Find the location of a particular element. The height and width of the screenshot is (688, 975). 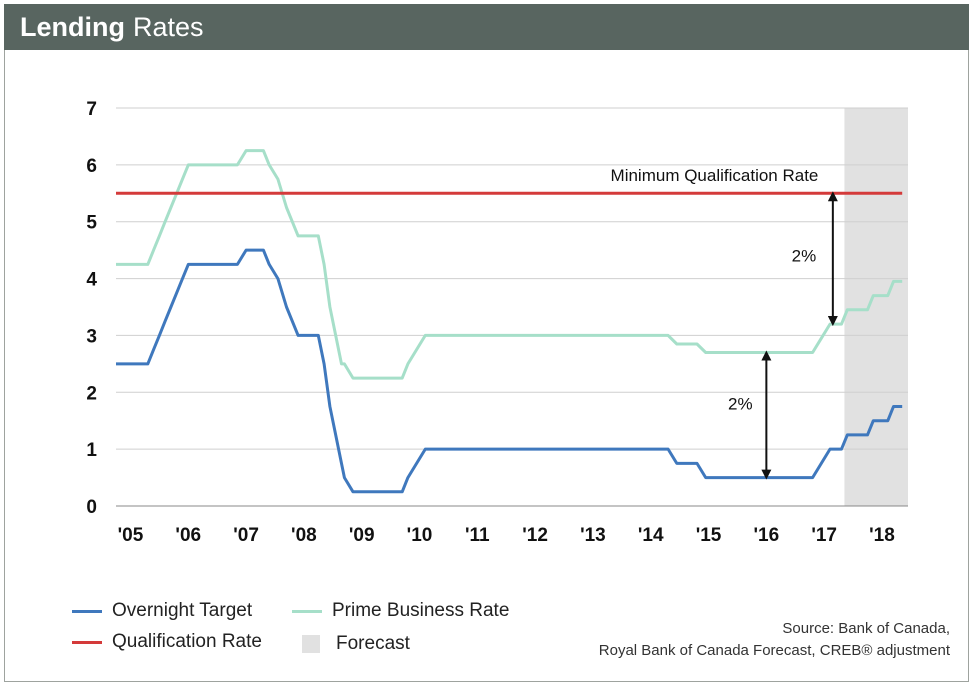

annotation-2: 2% is located at coordinates (740, 403).